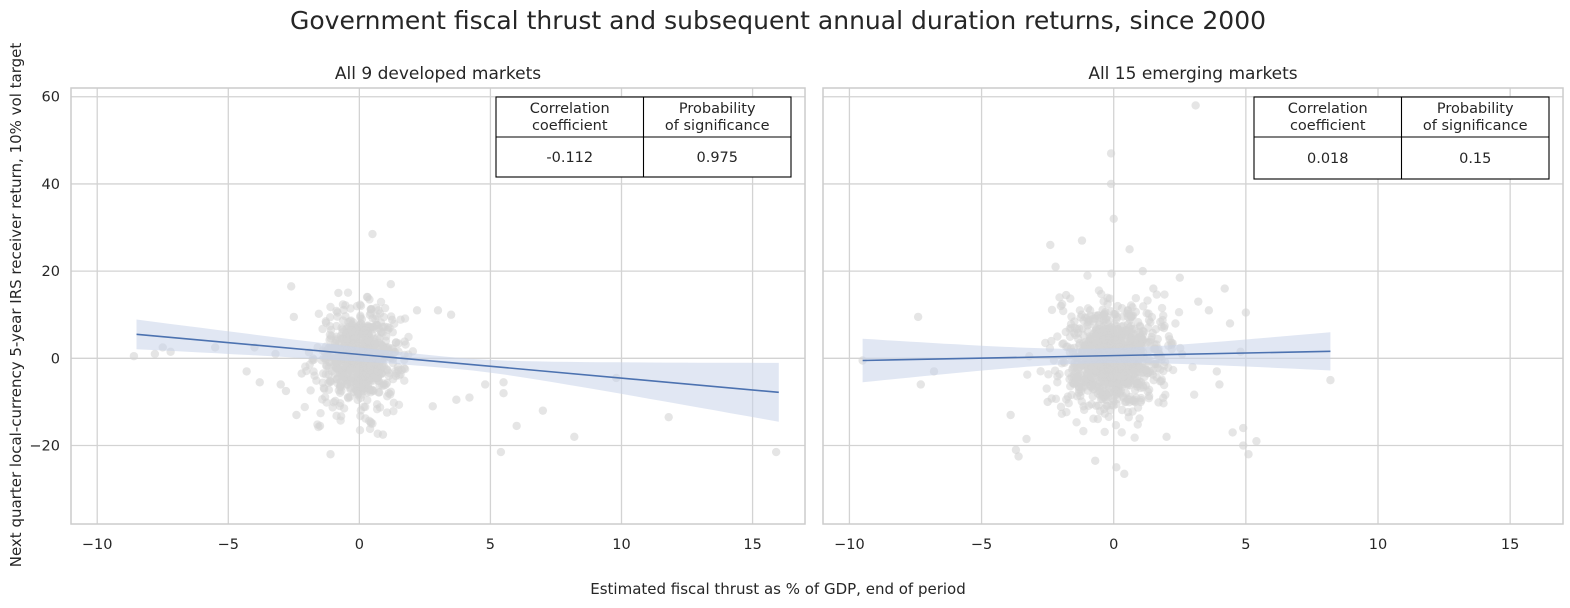 The height and width of the screenshot is (608, 1570). What do you see at coordinates (55, 359) in the screenshot?
I see `y-tick-label: 0` at bounding box center [55, 359].